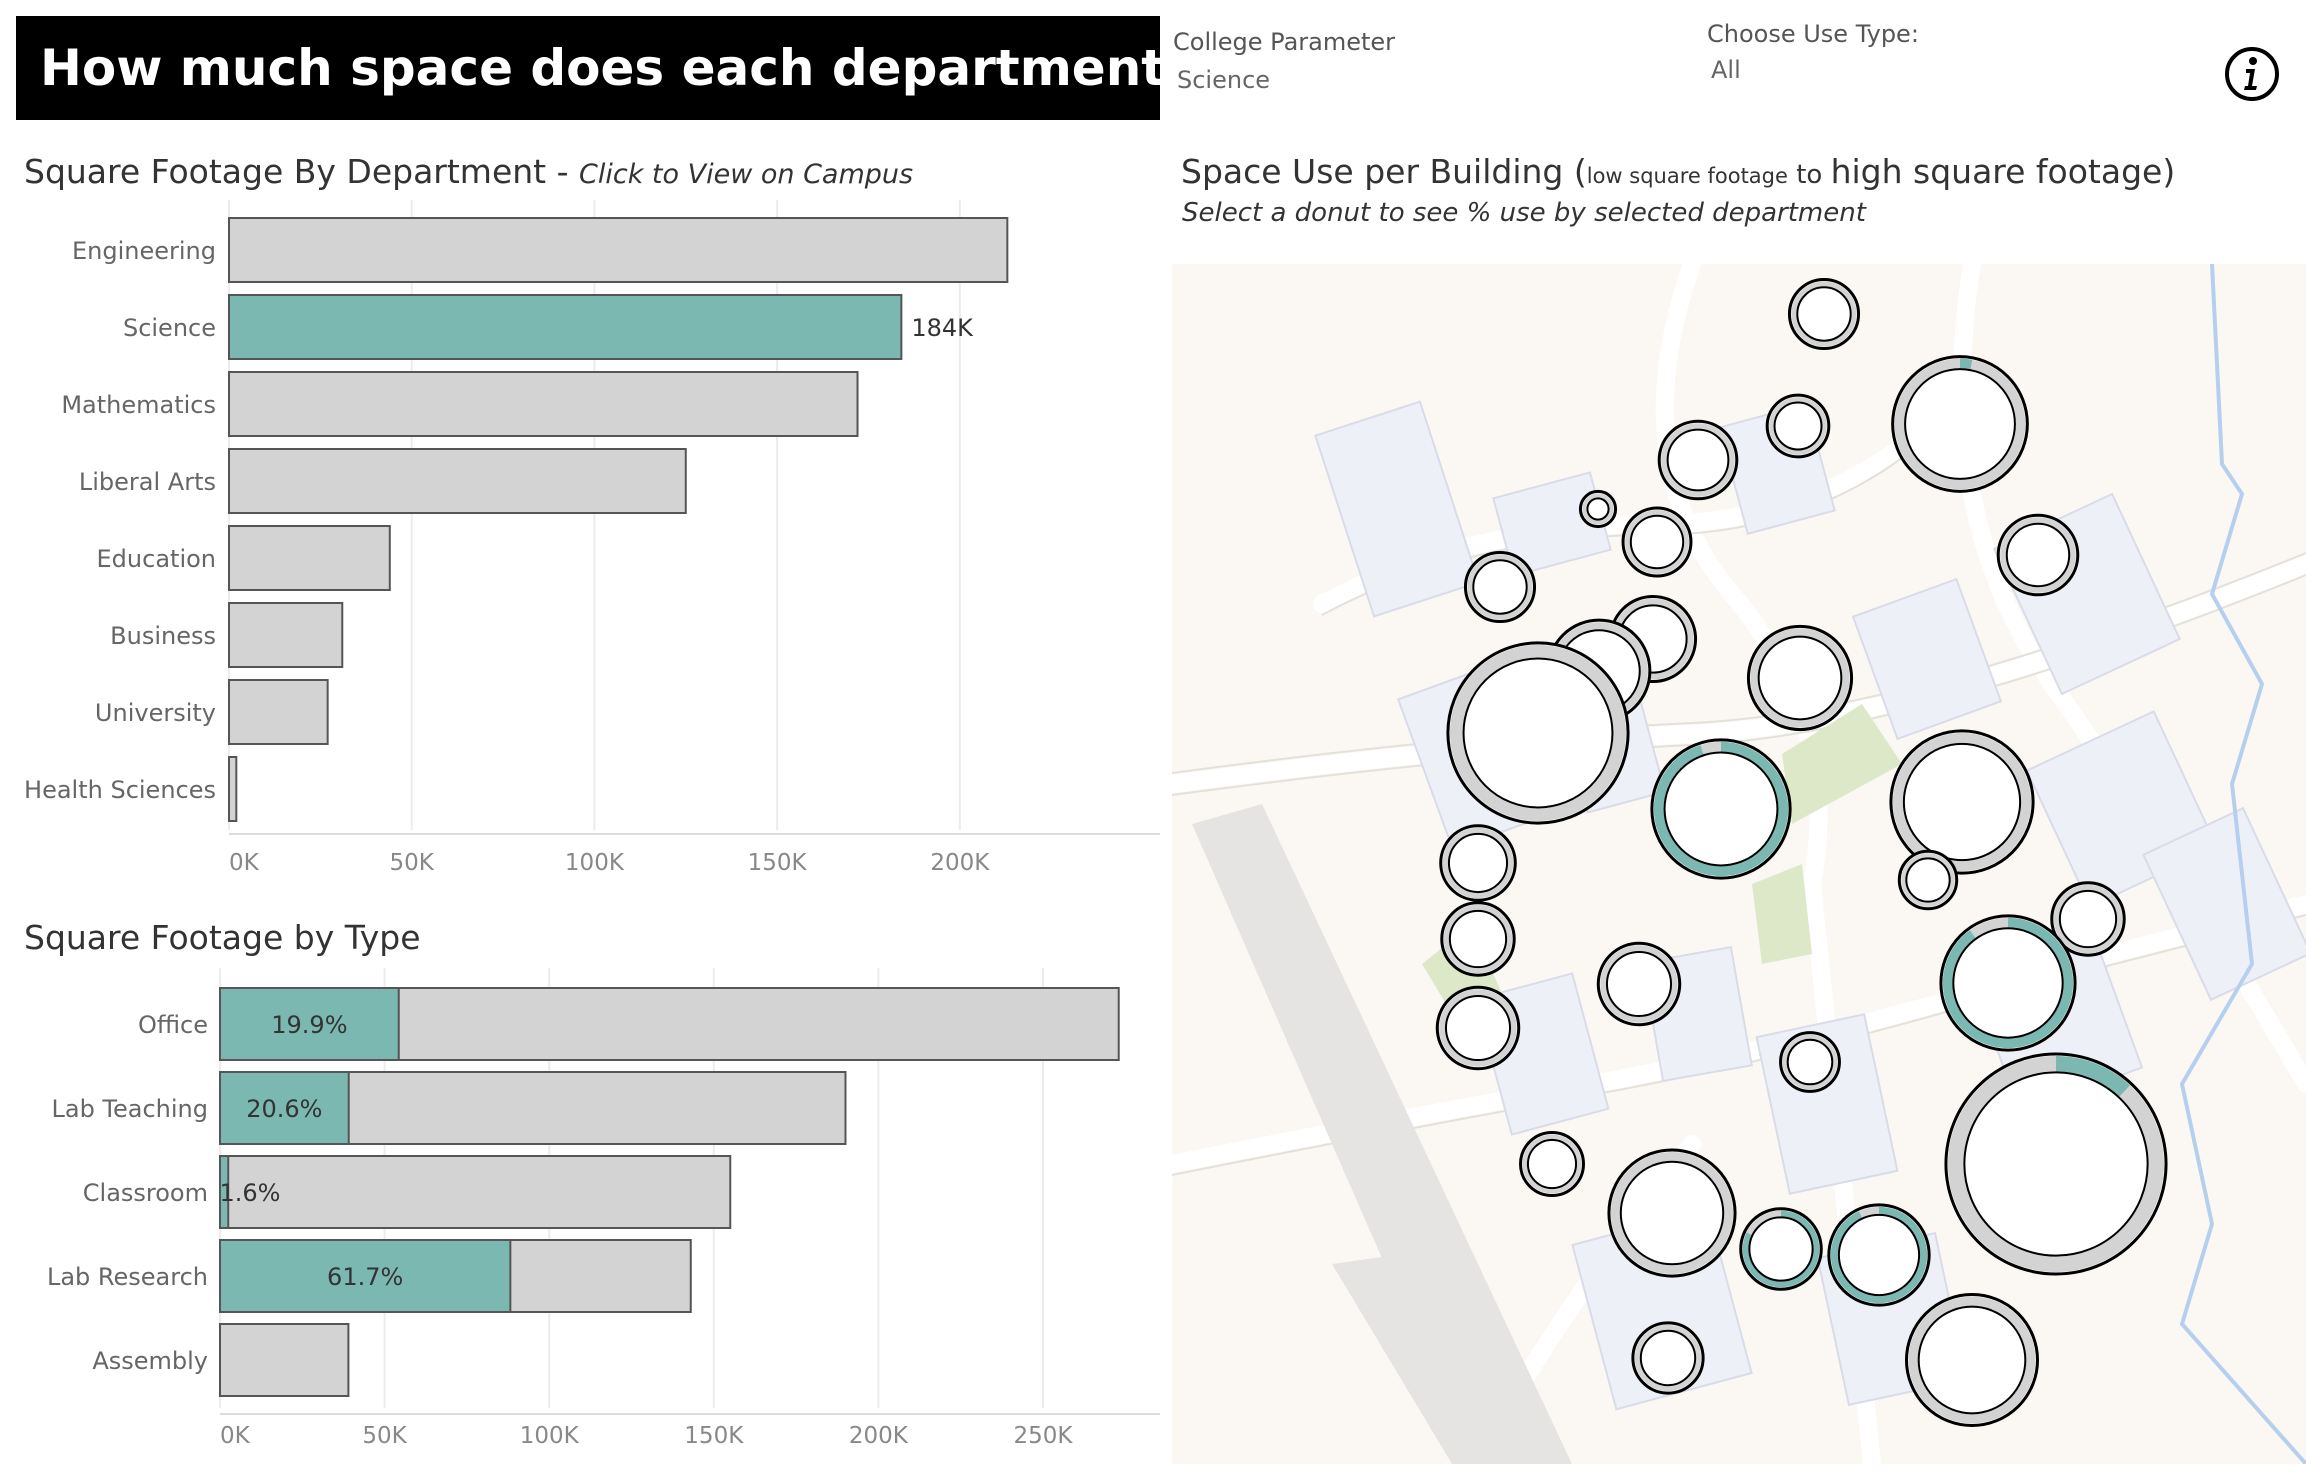 This screenshot has height=1472, width=2306. What do you see at coordinates (155, 713) in the screenshot?
I see `dept-category-label: University` at bounding box center [155, 713].